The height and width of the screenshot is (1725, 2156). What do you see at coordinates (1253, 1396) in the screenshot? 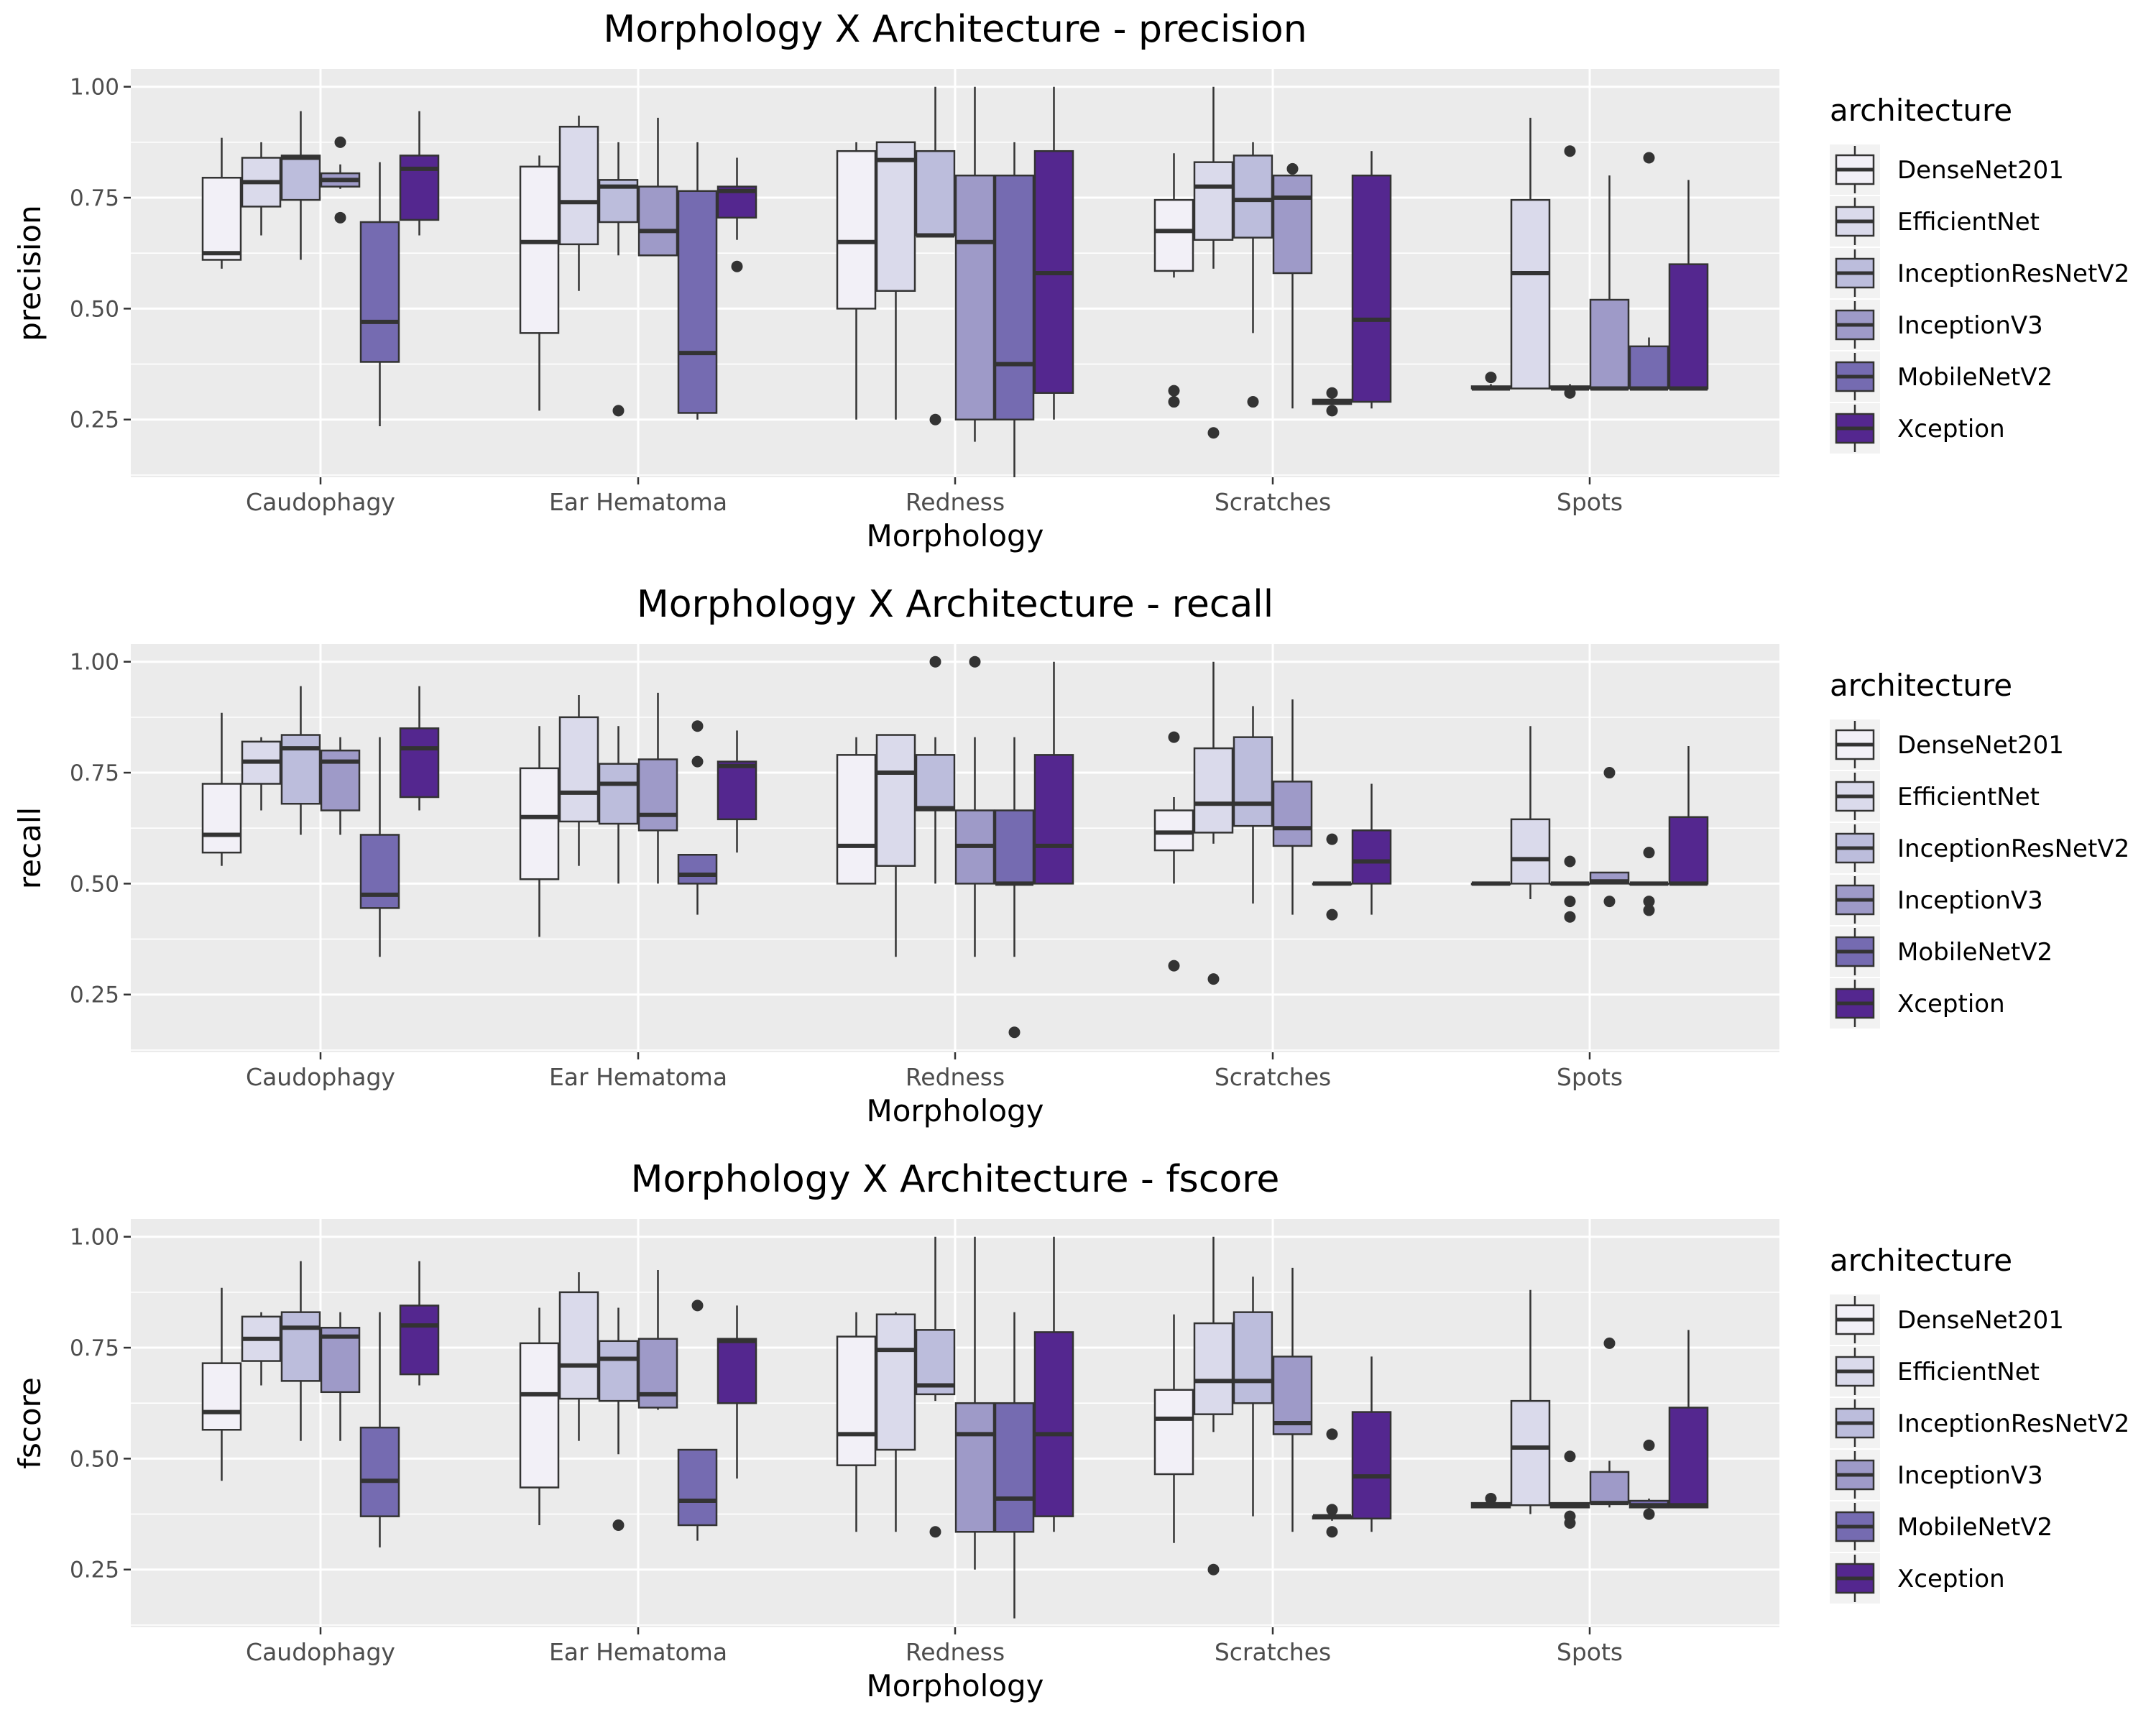
I see `box-InceptionResNetV2-Scratches` at bounding box center [1253, 1396].